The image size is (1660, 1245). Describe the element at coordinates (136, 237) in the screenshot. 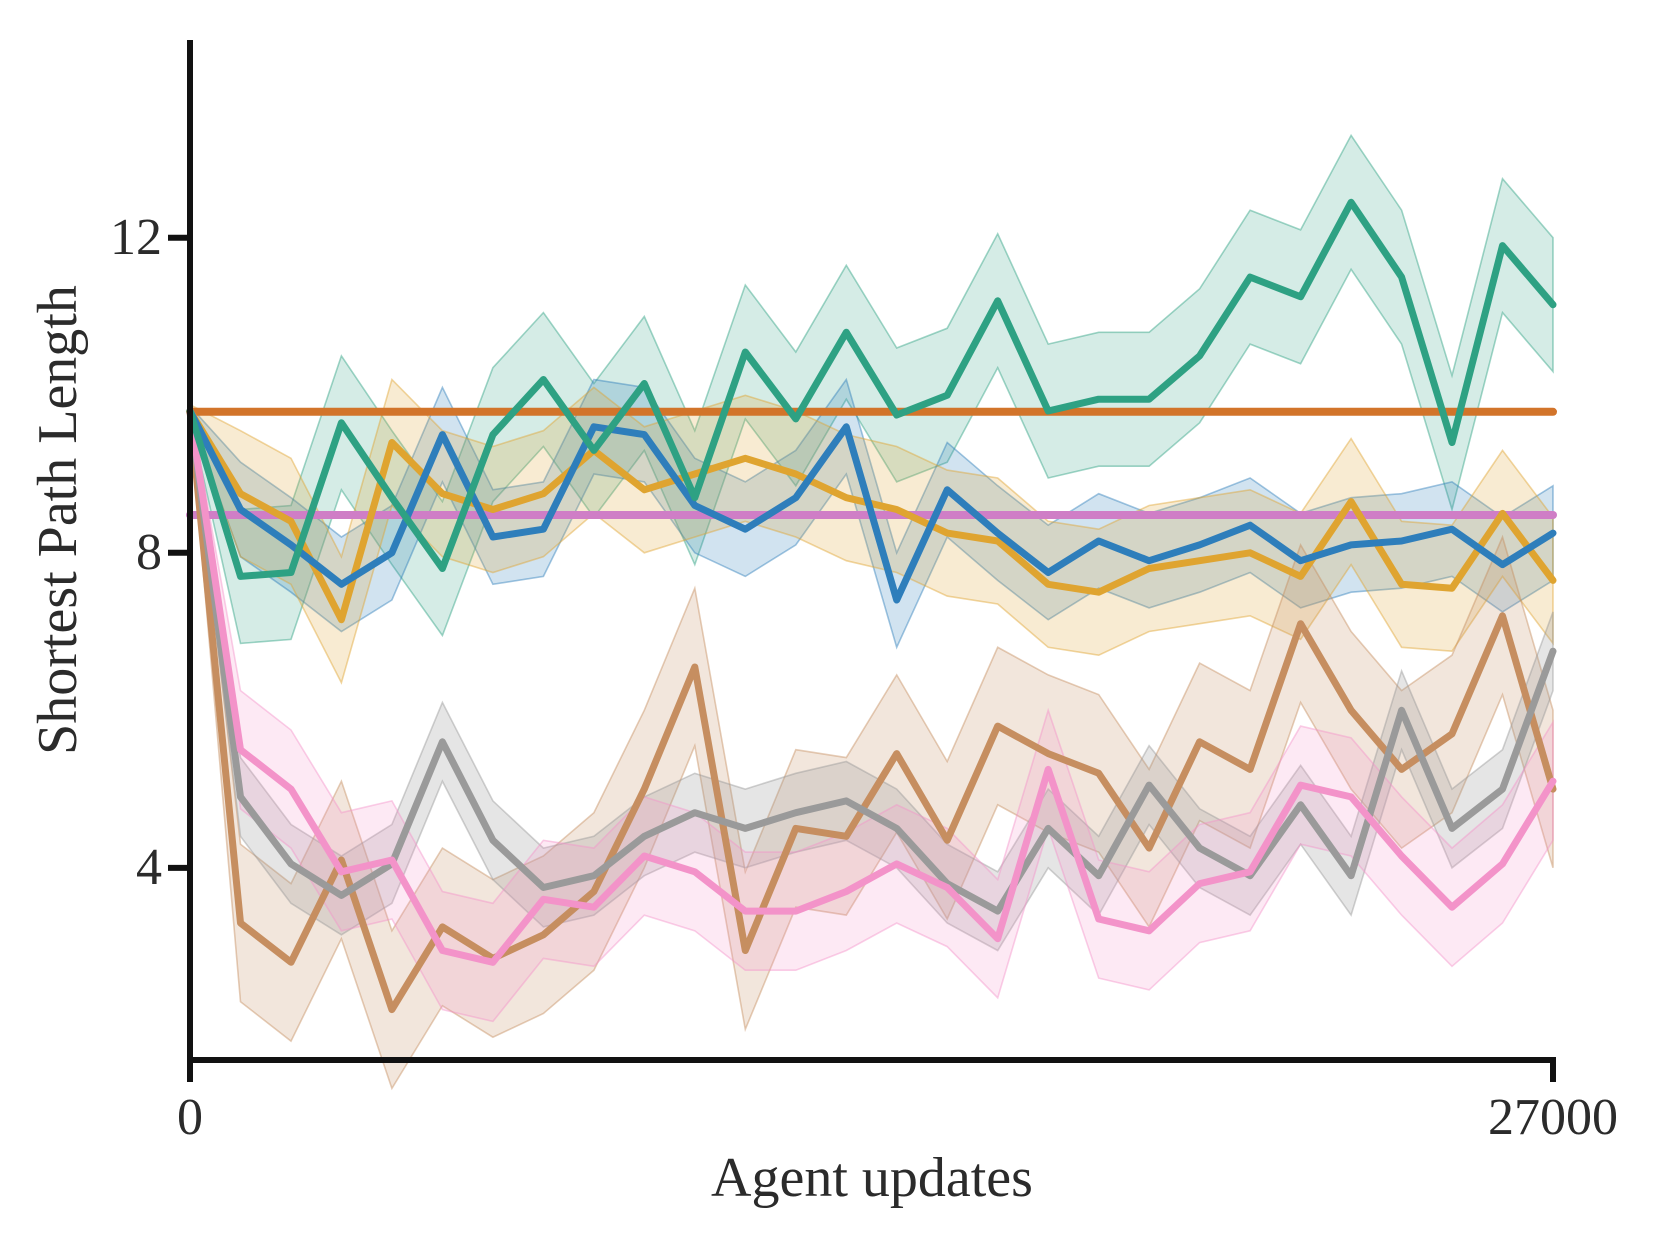

I see `y-tick-label-12: 12` at that location.